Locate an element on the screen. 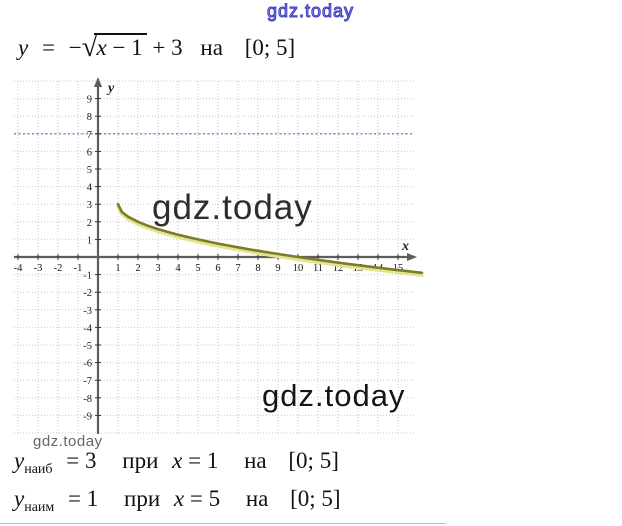  result-subscript: наим is located at coordinates (39, 507).